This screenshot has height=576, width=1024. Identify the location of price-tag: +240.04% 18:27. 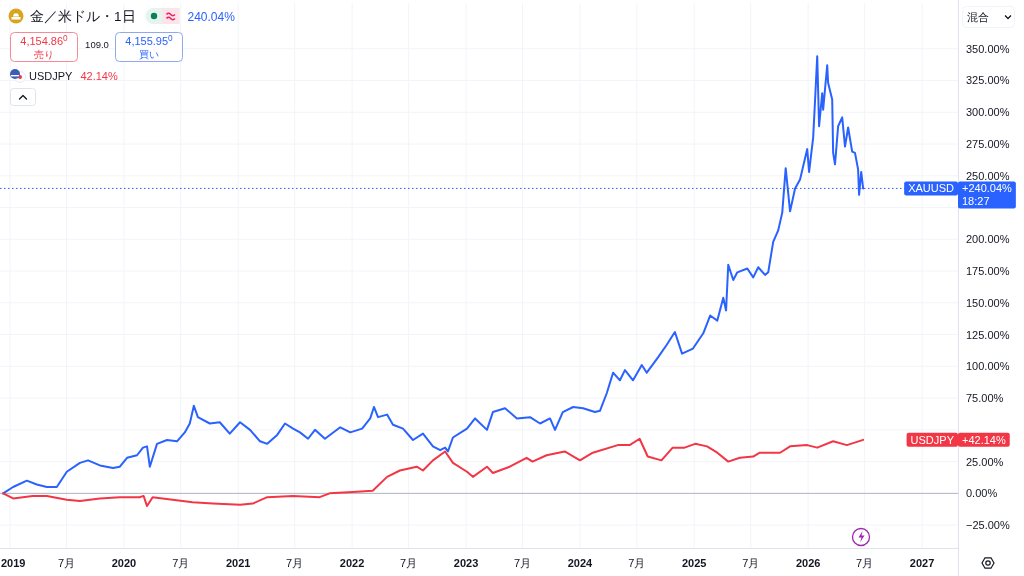
(987, 195).